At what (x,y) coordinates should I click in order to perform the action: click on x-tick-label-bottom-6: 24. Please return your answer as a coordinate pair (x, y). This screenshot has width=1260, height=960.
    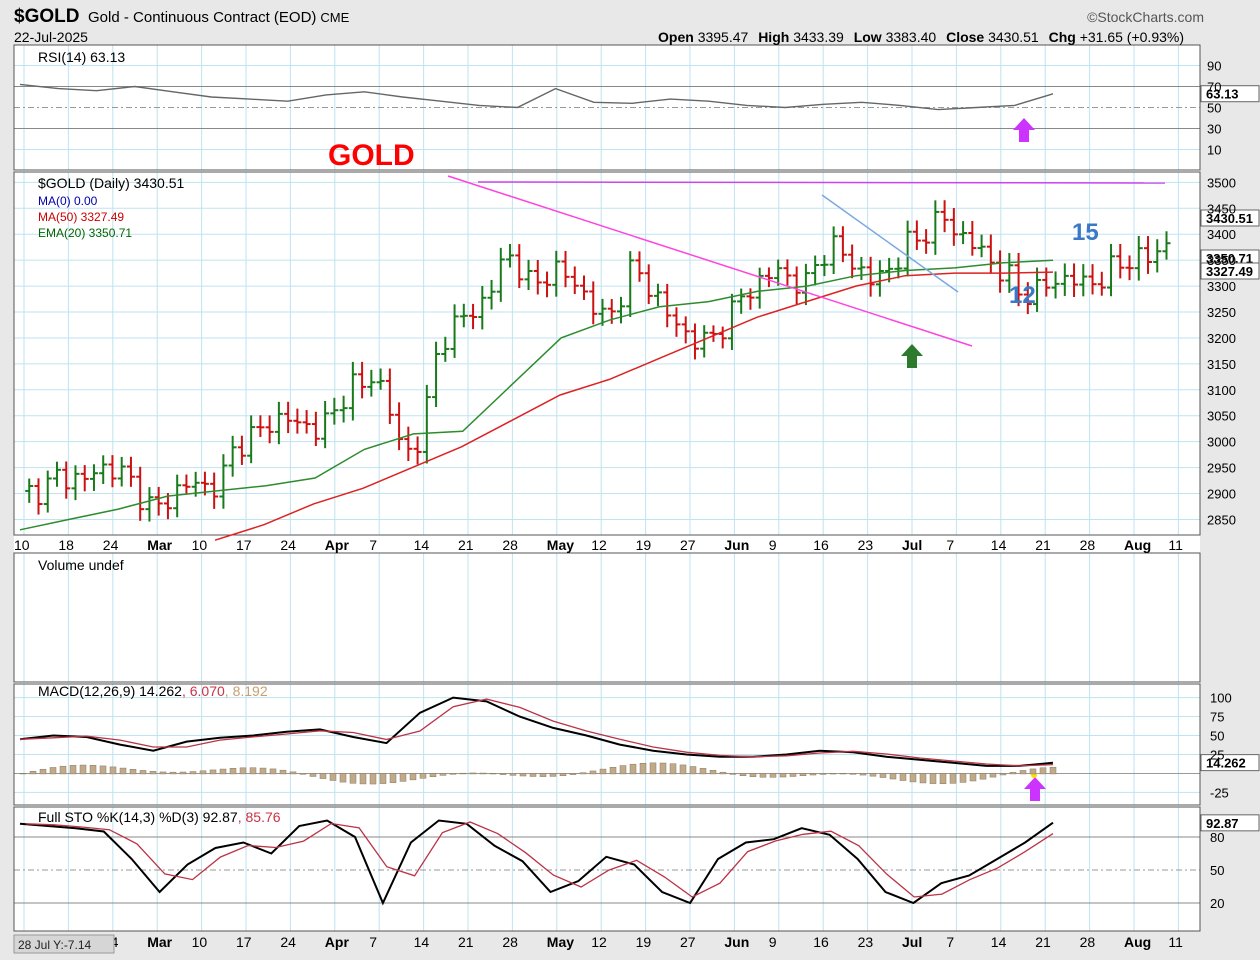
    Looking at the image, I should click on (288, 942).